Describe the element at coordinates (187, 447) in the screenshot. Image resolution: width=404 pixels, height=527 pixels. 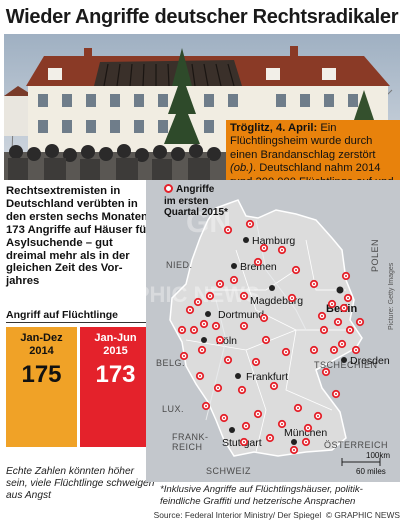
I see `label-frankreich-2: REICH` at that location.